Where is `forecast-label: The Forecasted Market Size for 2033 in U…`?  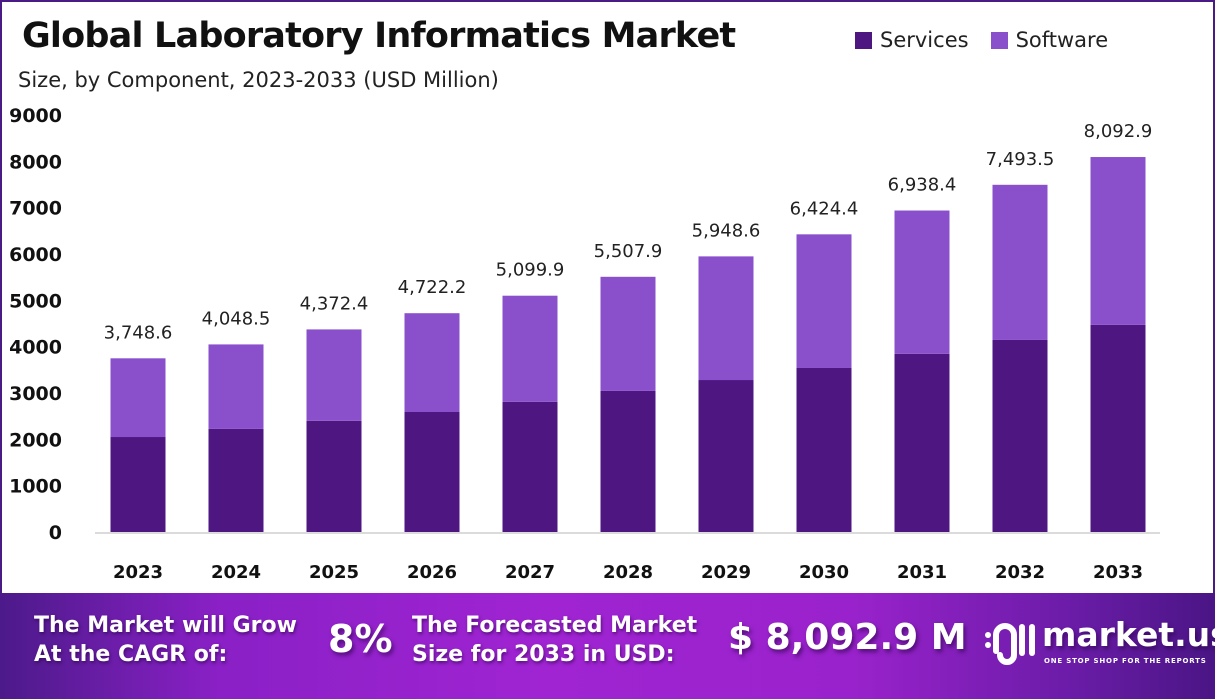
forecast-label: The Forecasted Market Size for 2033 in U… is located at coordinates (554, 640).